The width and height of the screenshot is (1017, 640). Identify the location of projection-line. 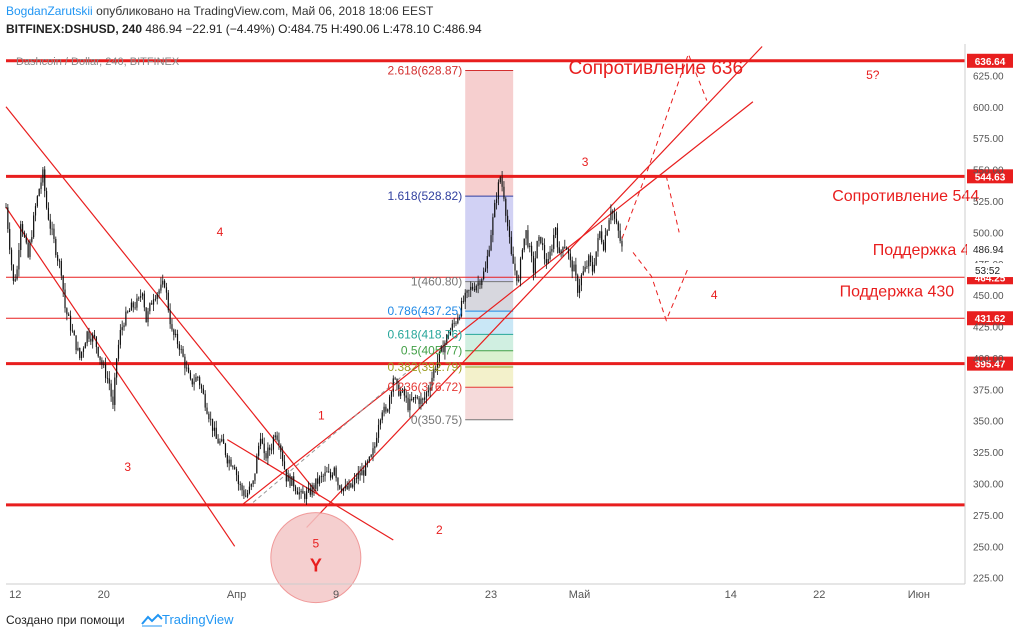
(672, 204).